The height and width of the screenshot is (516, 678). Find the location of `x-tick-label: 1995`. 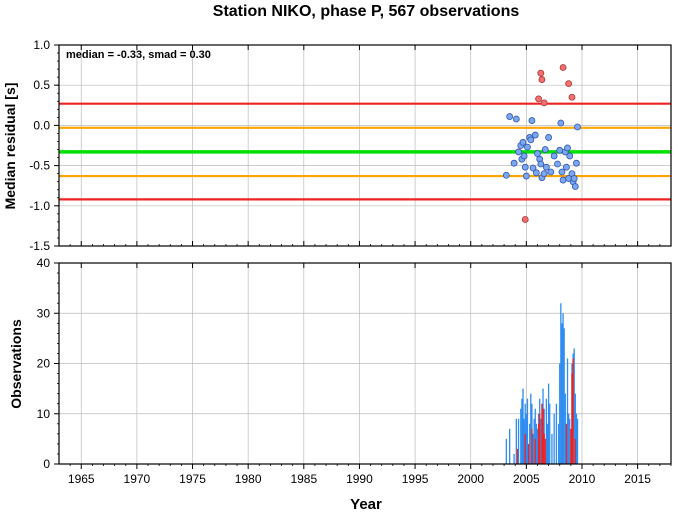

x-tick-label: 1995 is located at coordinates (415, 479).